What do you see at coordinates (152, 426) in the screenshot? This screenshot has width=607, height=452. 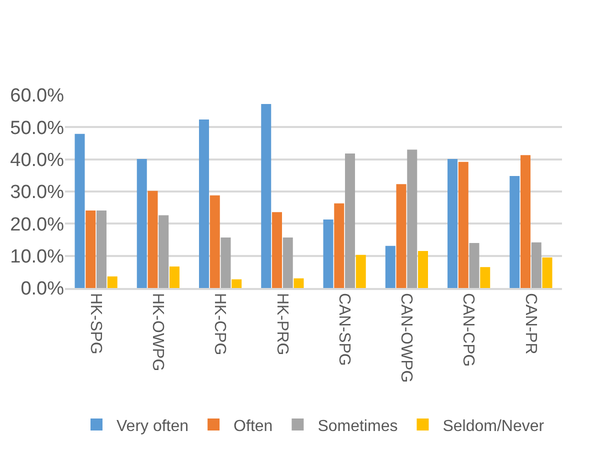 I see `legend-label: Very often` at bounding box center [152, 426].